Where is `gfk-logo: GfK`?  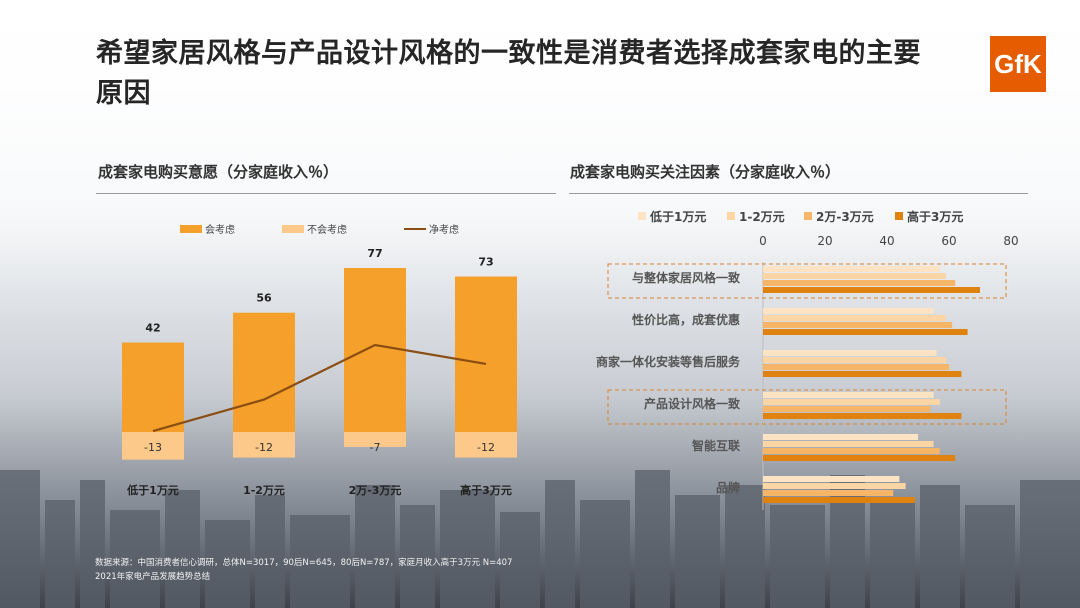 gfk-logo: GfK is located at coordinates (1018, 64).